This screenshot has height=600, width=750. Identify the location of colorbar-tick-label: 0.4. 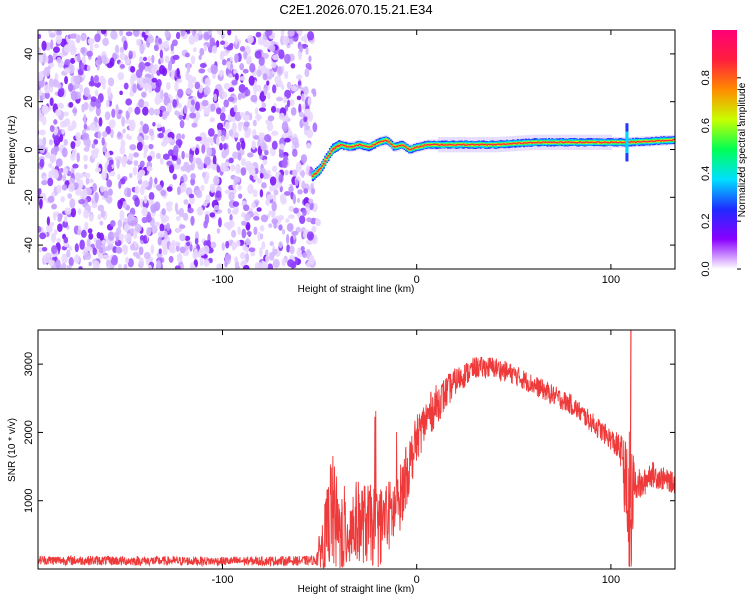
(706, 173).